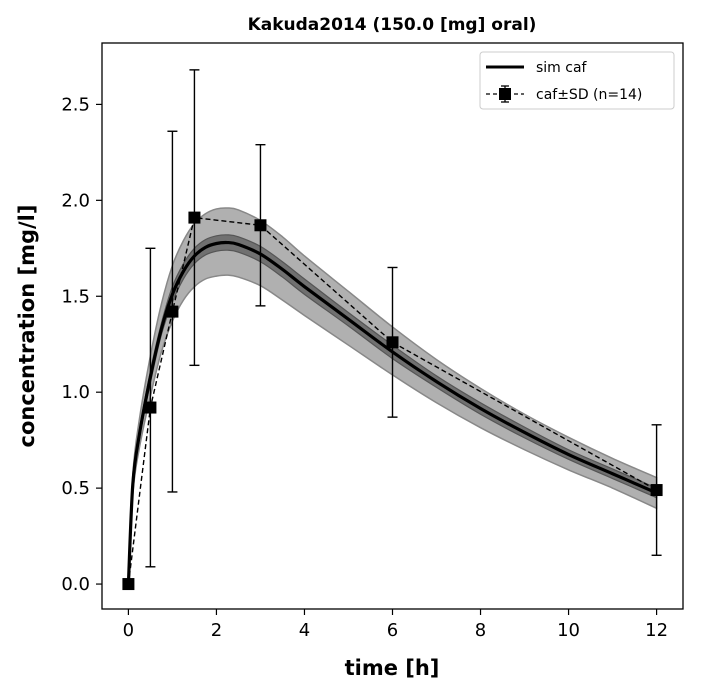 The image size is (701, 700). I want to click on legend: sim caf caf±SD (n=14), so click(577, 80).